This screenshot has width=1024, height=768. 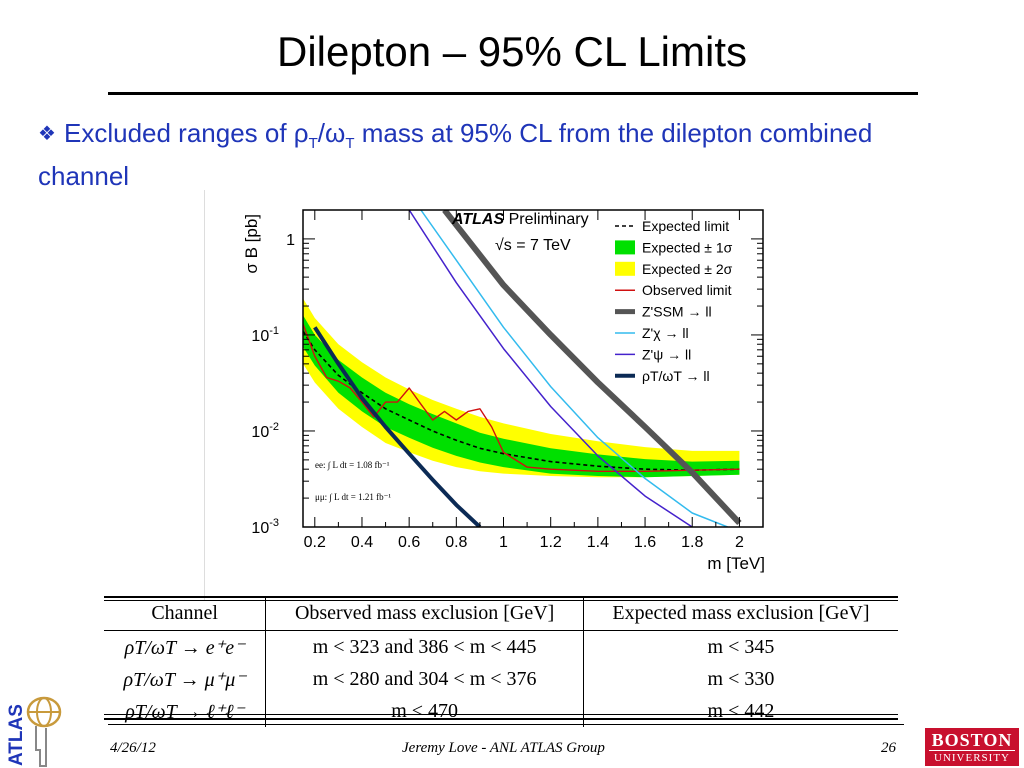 What do you see at coordinates (424, 679) in the screenshot?
I see `table-cell: m < 280 and 304 < m < 376` at bounding box center [424, 679].